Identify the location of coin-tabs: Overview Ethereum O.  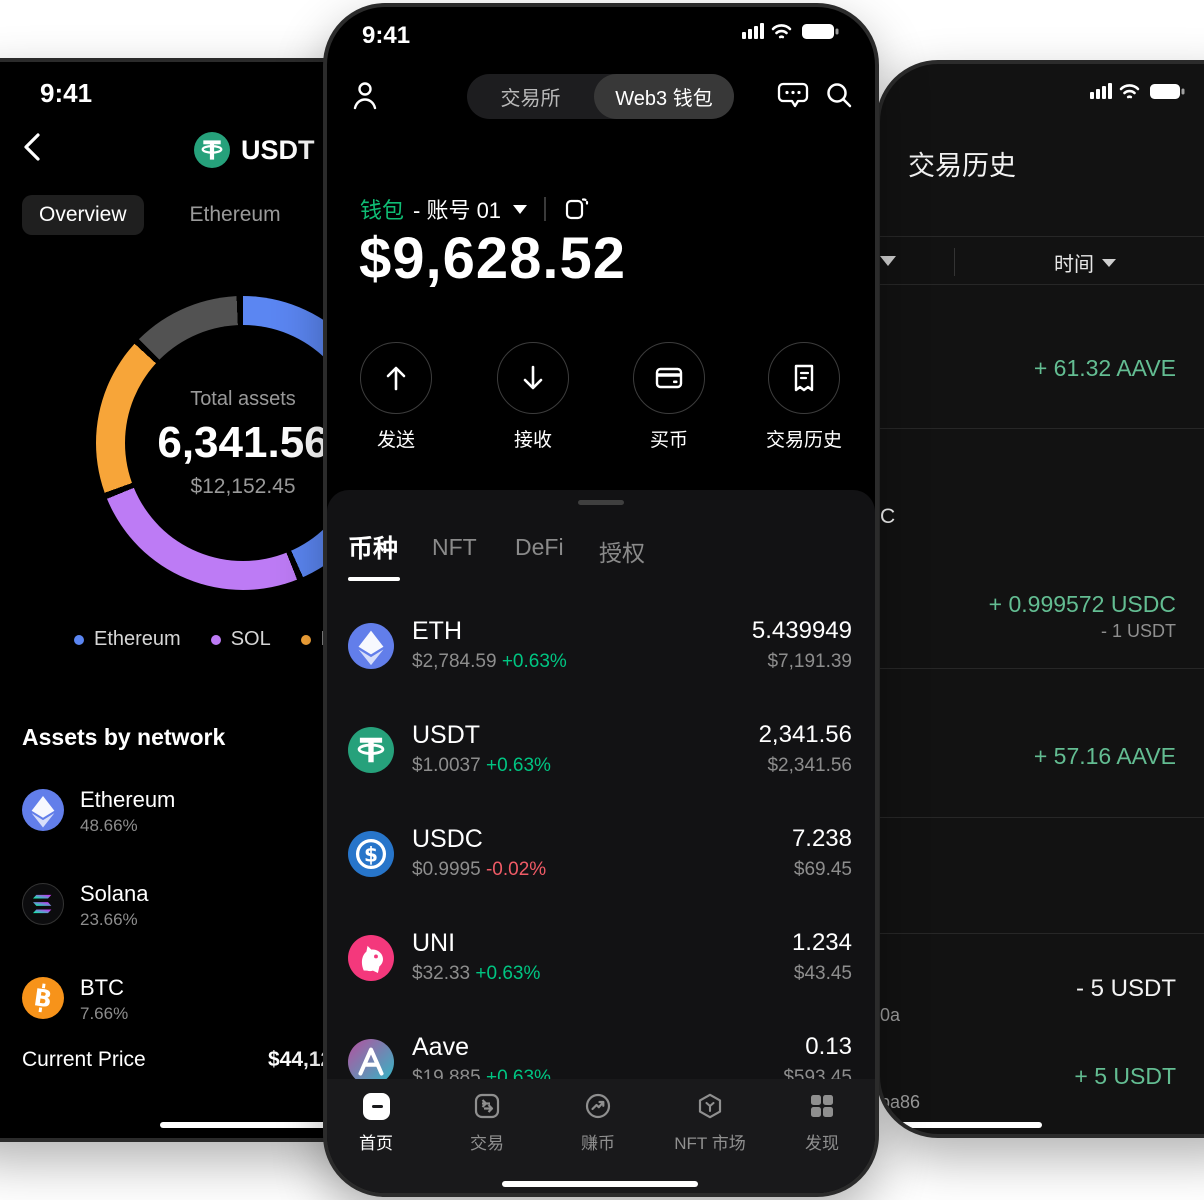
(182, 215).